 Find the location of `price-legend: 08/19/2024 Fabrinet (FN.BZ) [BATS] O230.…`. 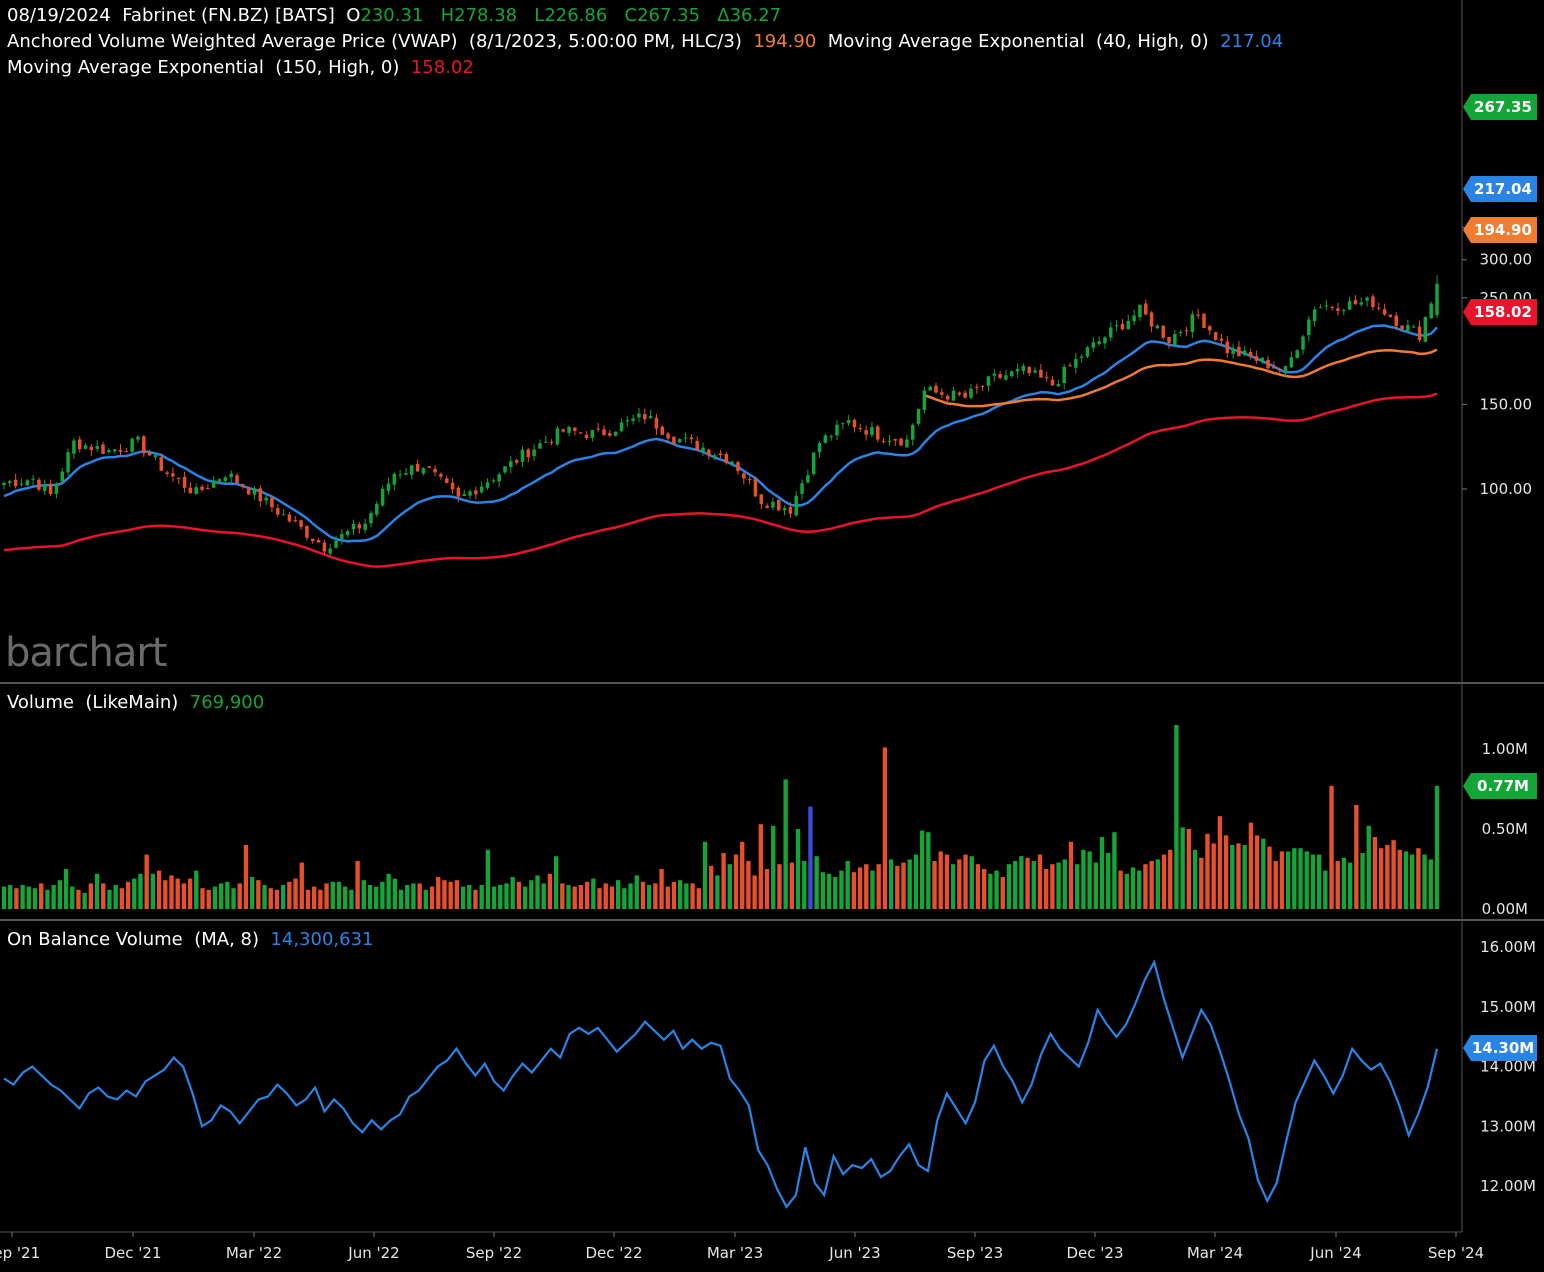

price-legend: 08/19/2024 Fabrinet (FN.BZ) [BATS] O230.… is located at coordinates (645, 42).